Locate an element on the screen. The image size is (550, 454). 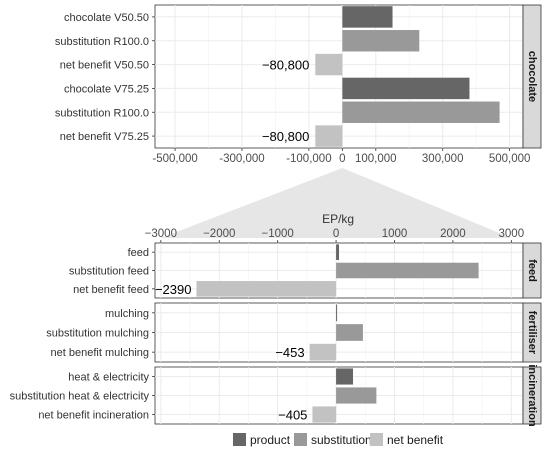
fertiliser-strip-label: fertiliser is located at coordinates (532, 333).